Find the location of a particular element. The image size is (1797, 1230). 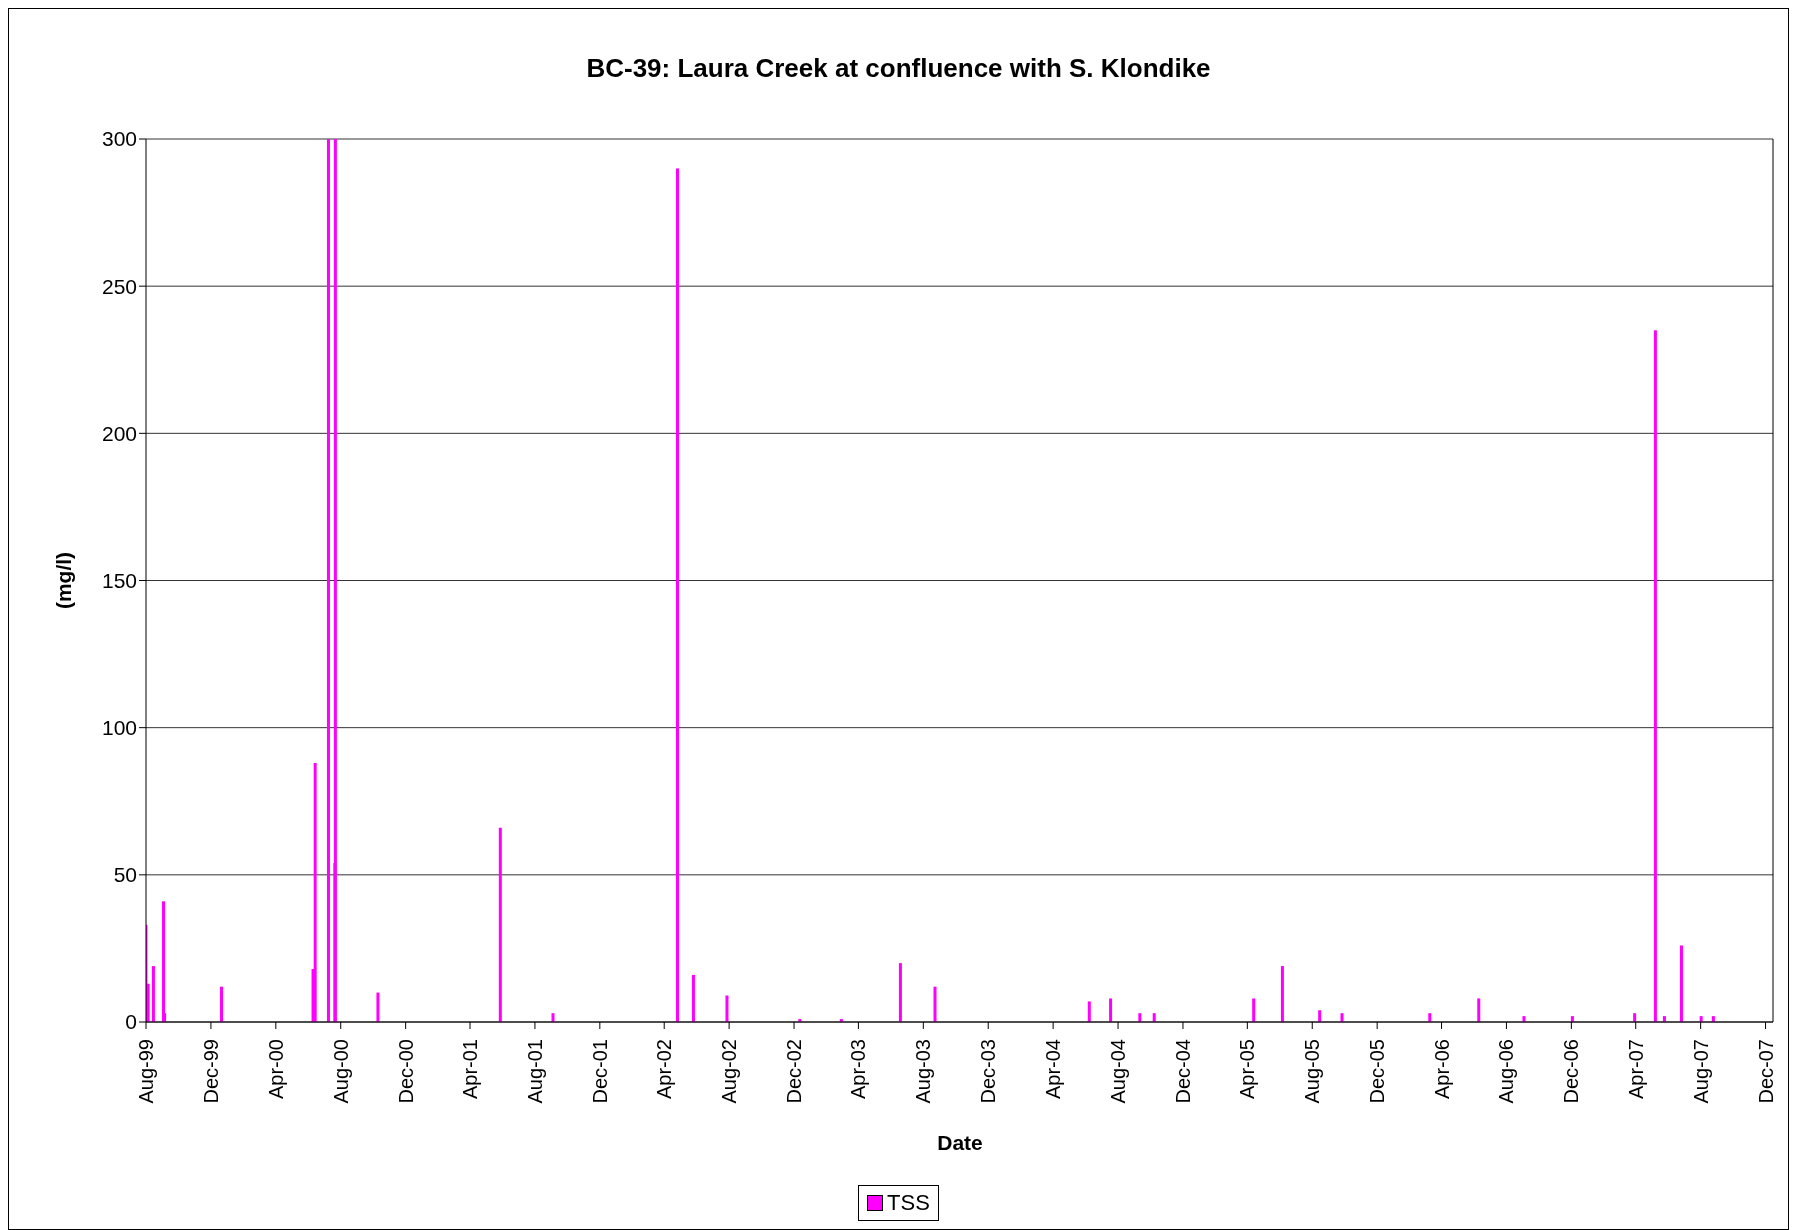

y-tick-label: 50 is located at coordinates (125, 875).